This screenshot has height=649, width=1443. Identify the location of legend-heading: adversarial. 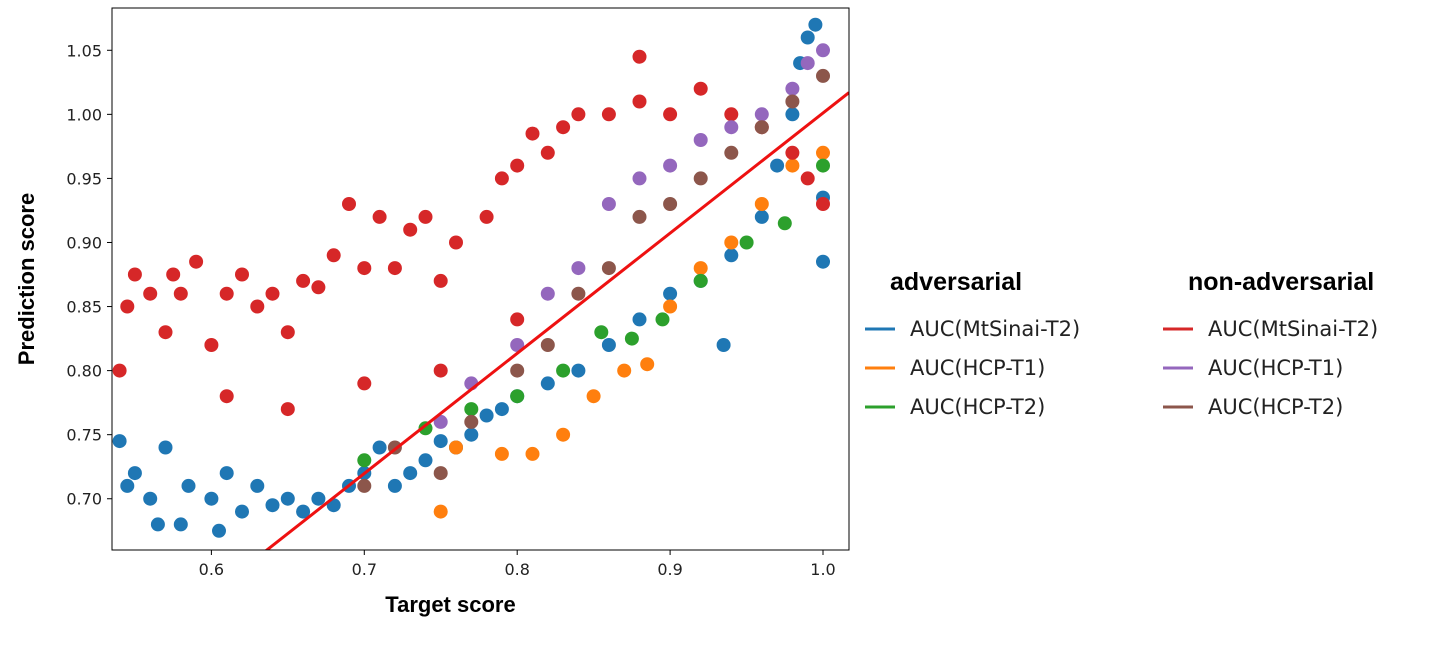
(956, 282).